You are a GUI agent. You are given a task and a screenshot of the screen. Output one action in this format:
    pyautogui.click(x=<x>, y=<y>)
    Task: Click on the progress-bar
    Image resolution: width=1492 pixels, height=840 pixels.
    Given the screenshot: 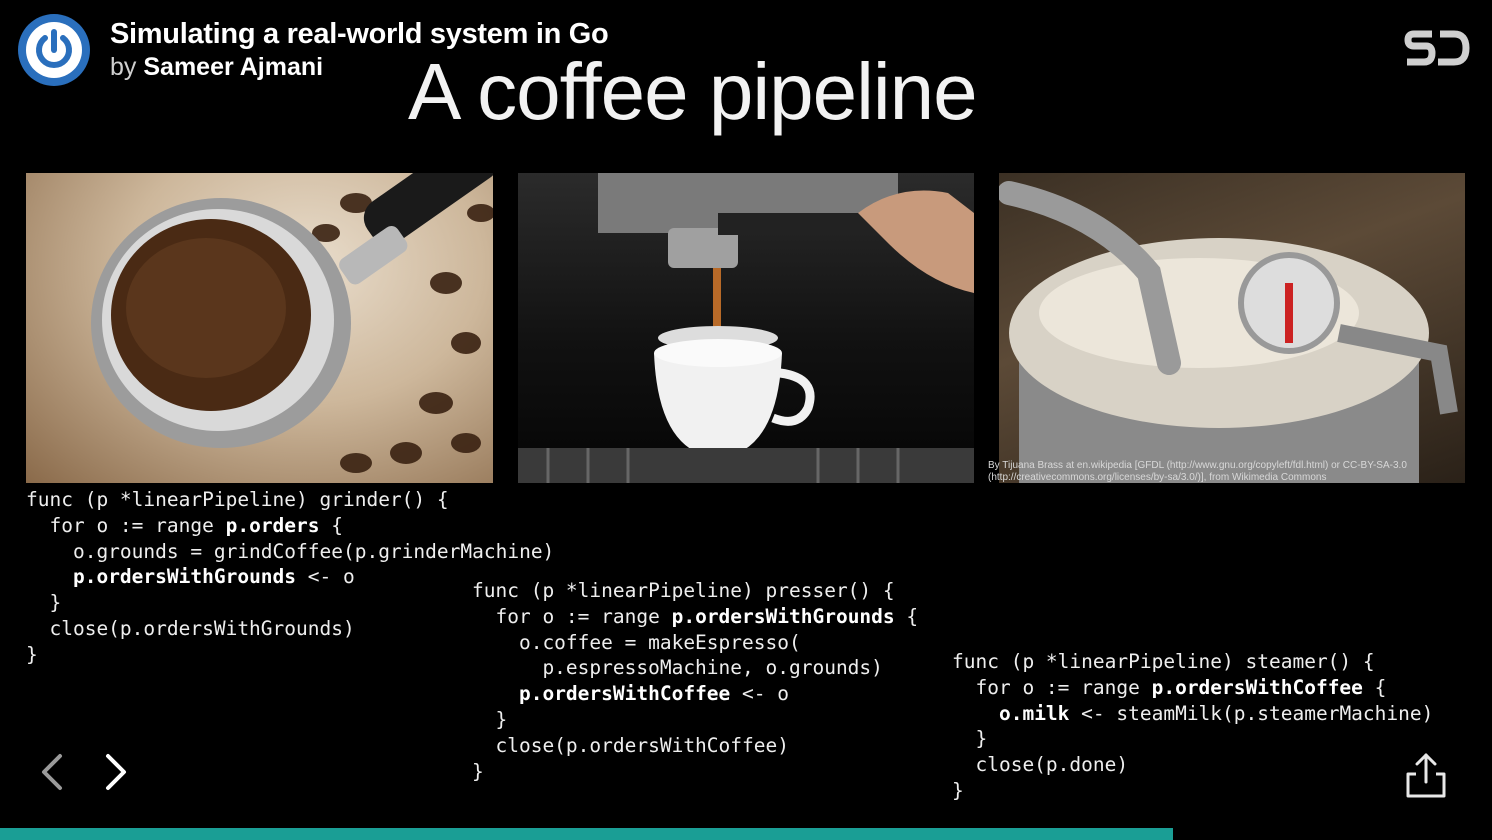 What is the action you would take?
    pyautogui.click(x=746, y=834)
    